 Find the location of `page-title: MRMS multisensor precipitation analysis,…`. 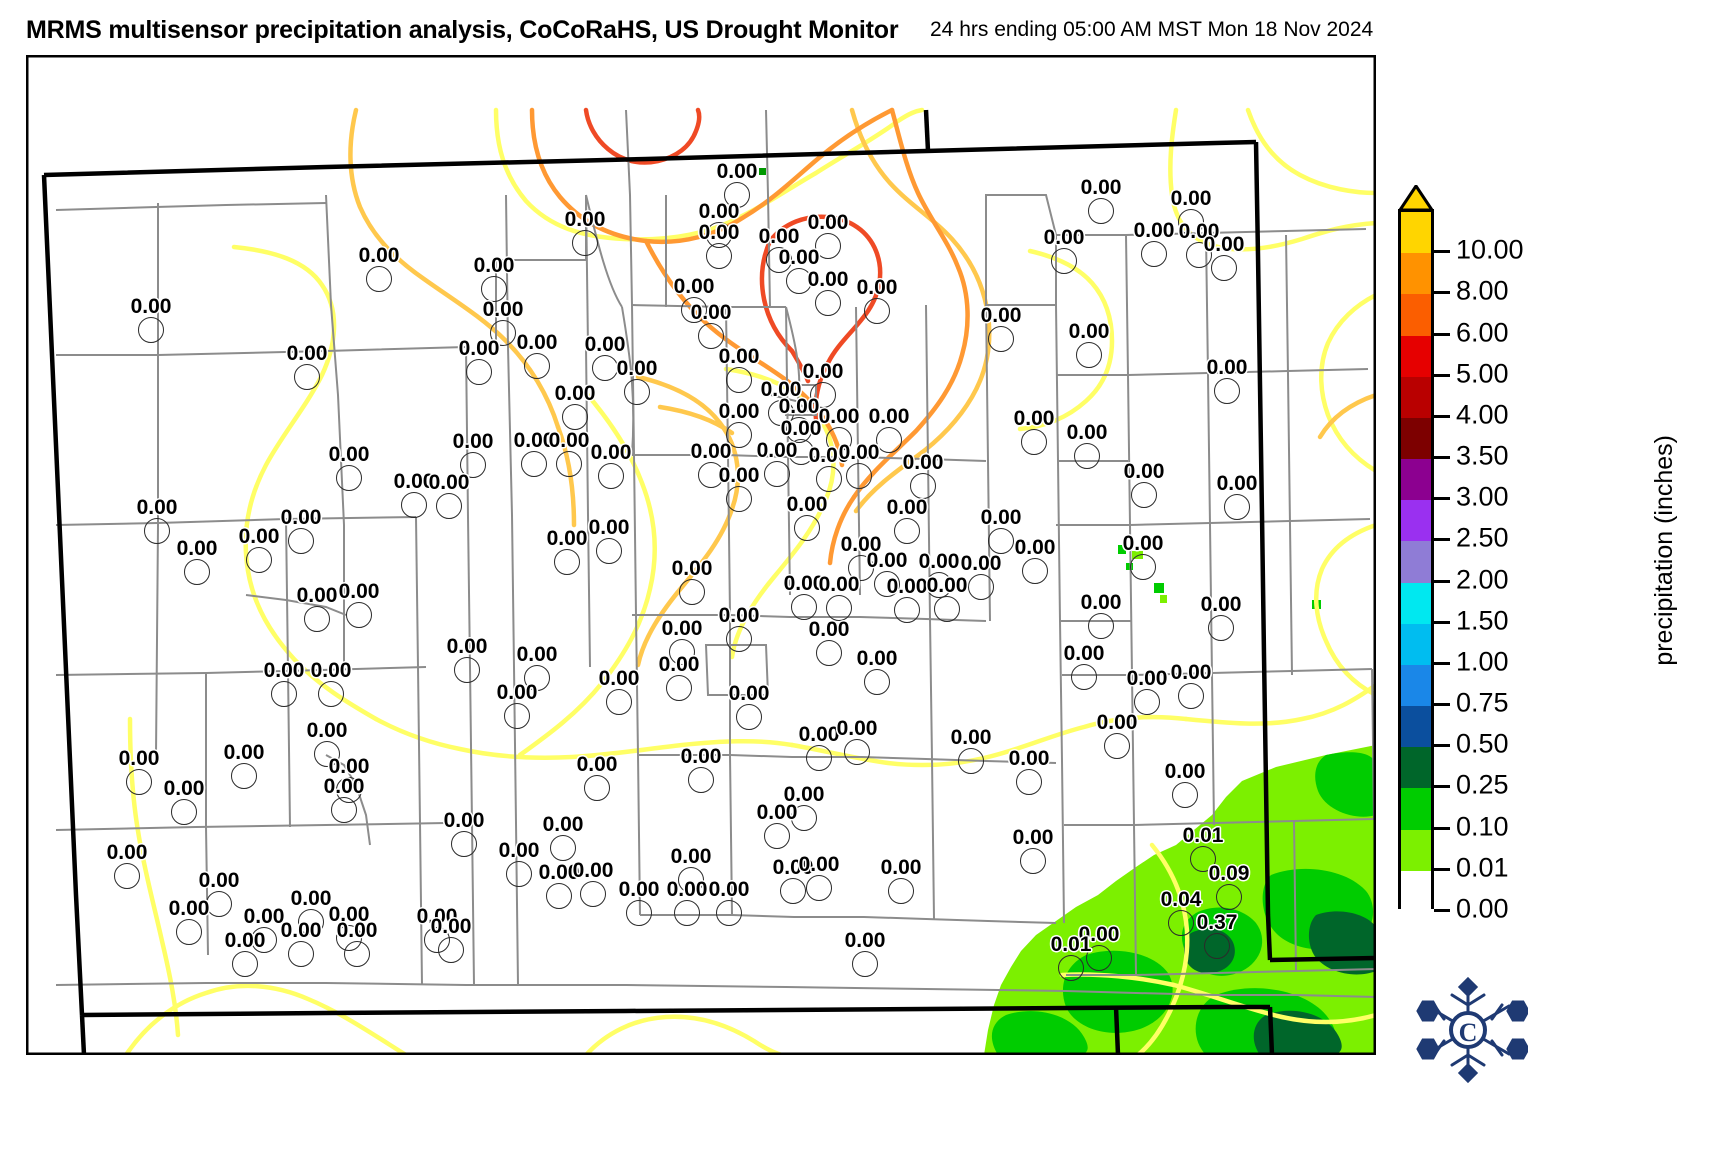

page-title: MRMS multisensor precipitation analysis,… is located at coordinates (462, 30).